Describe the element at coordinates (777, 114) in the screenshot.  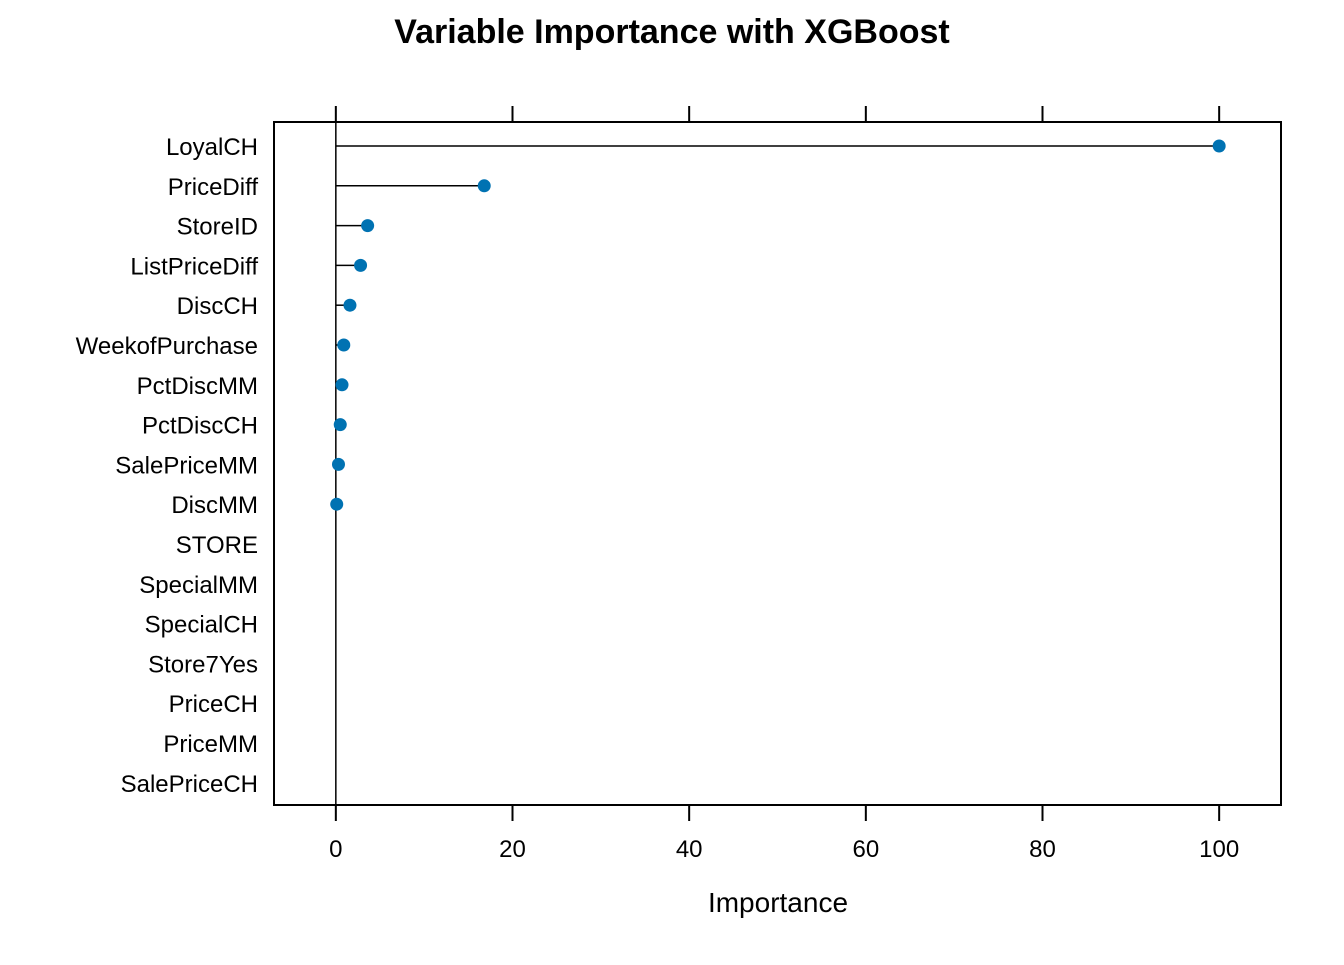
I see `top-axis-ticks` at that location.